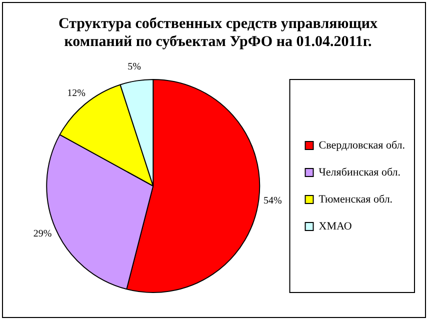 The height and width of the screenshot is (322, 430). Describe the element at coordinates (359, 172) in the screenshot. I see `legend-label: Челябинская обл.` at that location.